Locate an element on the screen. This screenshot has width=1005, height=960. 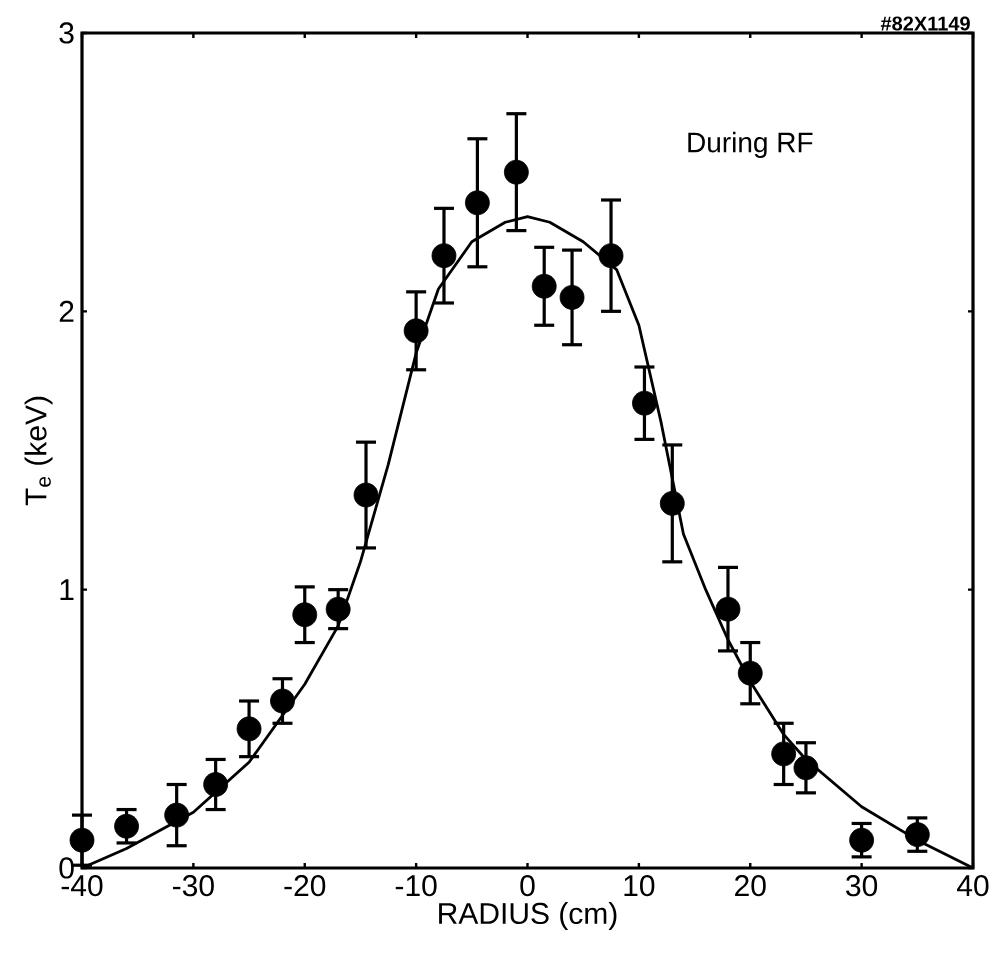
y-tick-label: 1 is located at coordinates (67, 589).